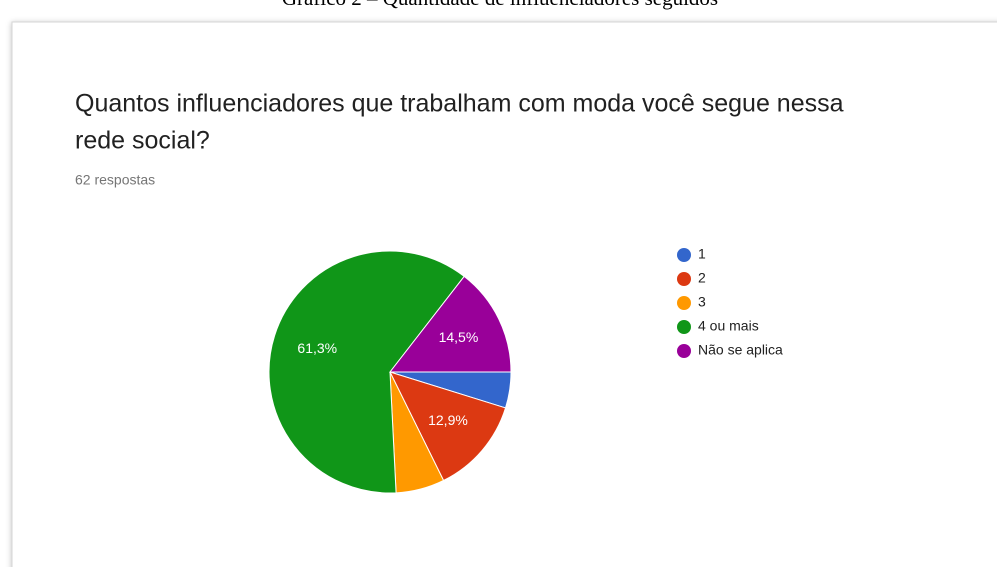 The image size is (997, 567). Describe the element at coordinates (702, 254) in the screenshot. I see `legend-label: 1` at that location.